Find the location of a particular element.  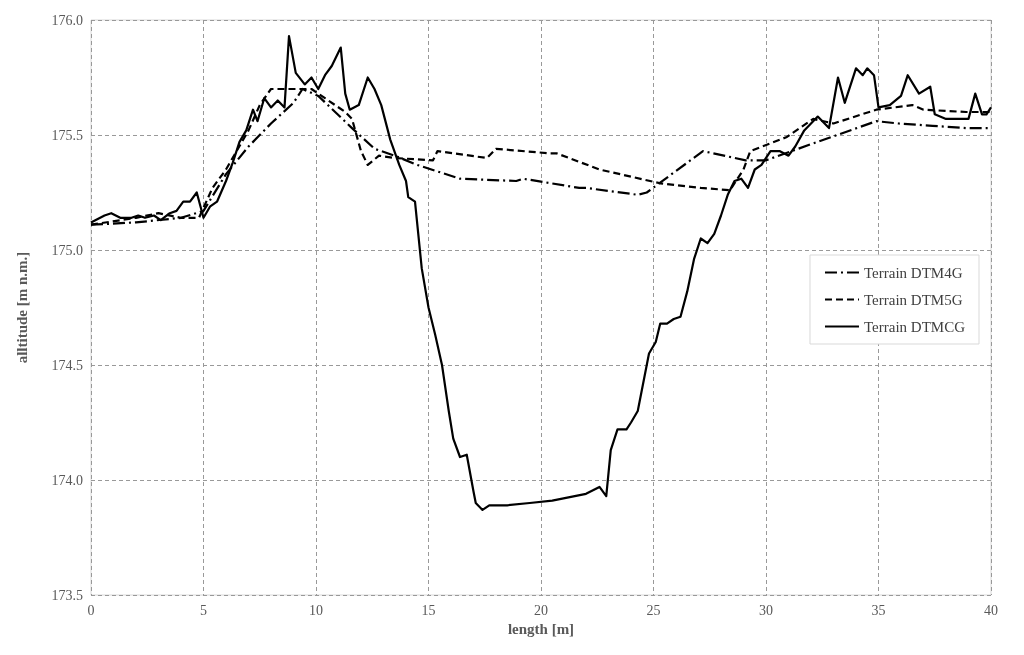

x-axis-title: length [m] is located at coordinates (541, 629).